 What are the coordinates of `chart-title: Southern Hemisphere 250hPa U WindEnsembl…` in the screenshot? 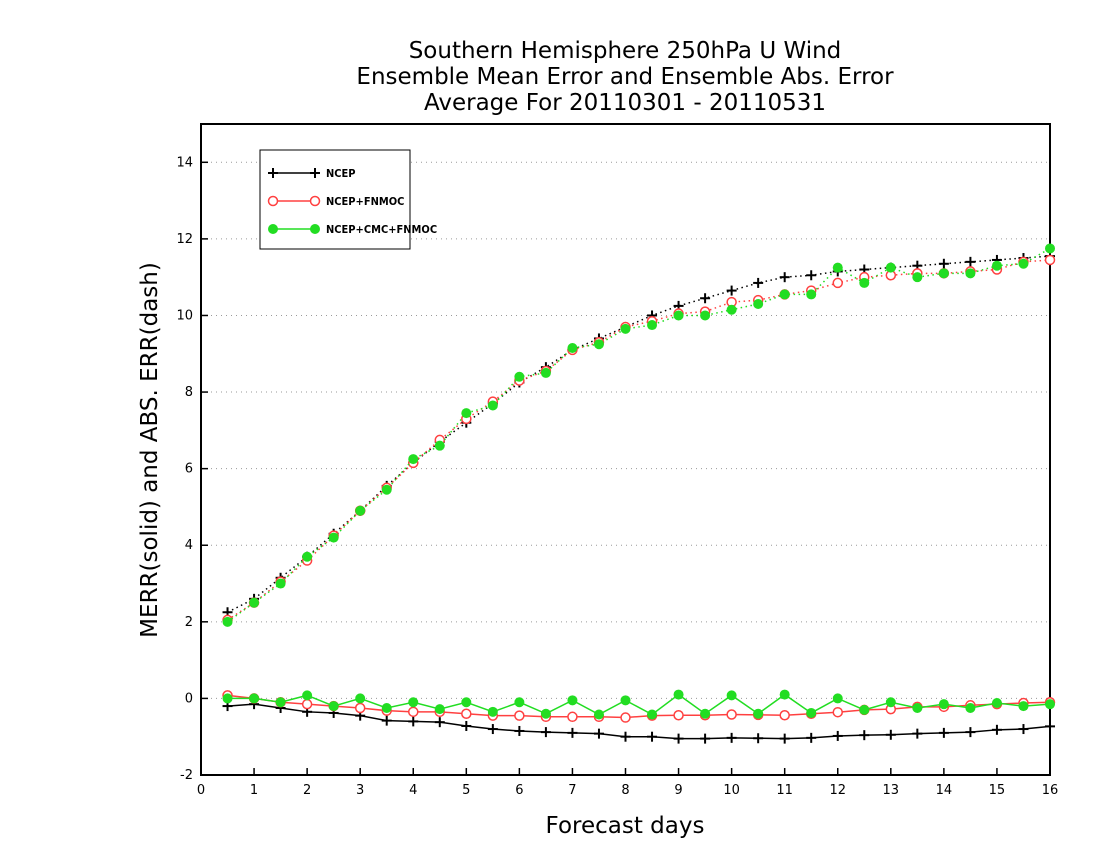 It's located at (625, 77).